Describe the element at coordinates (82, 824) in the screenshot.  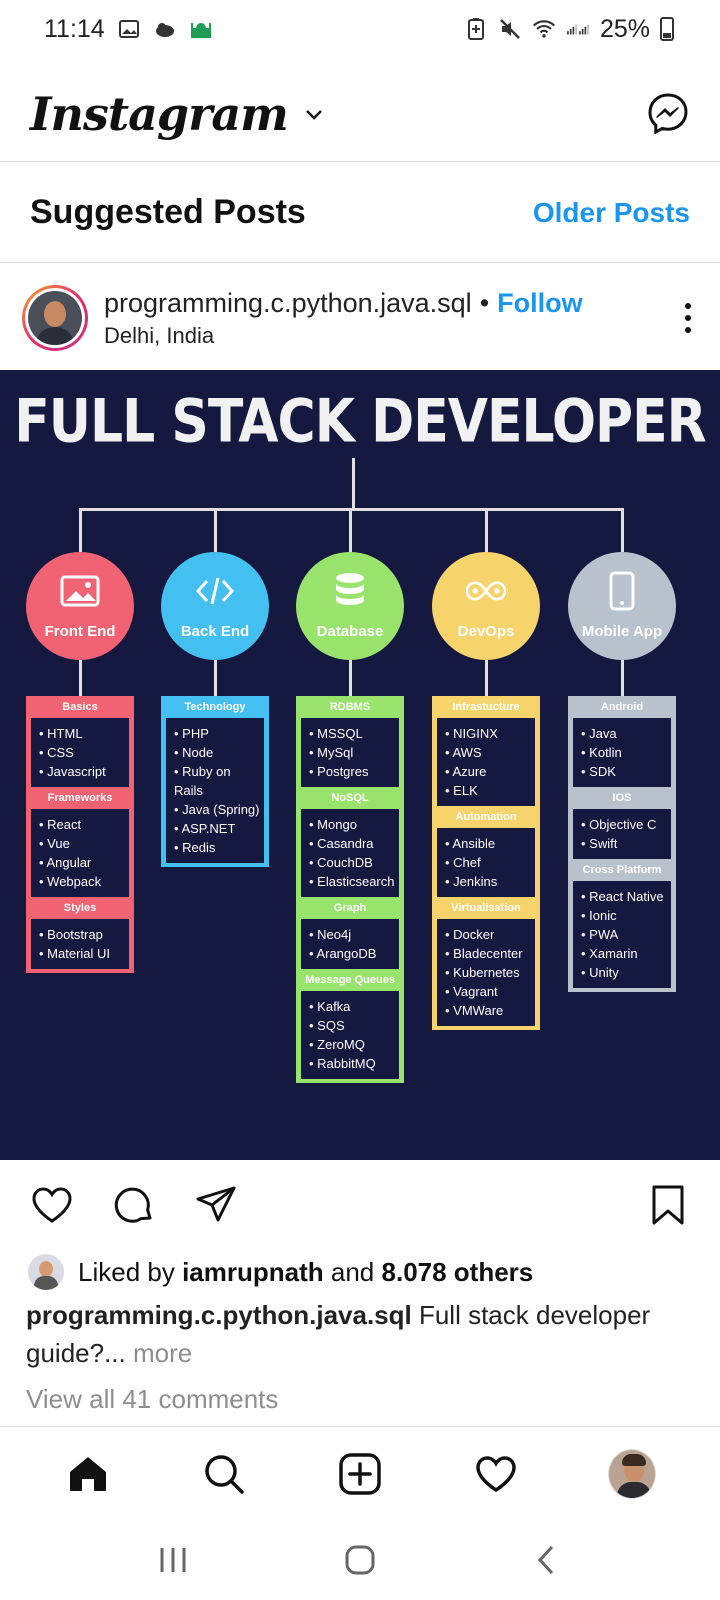
I see `group-item: React` at that location.